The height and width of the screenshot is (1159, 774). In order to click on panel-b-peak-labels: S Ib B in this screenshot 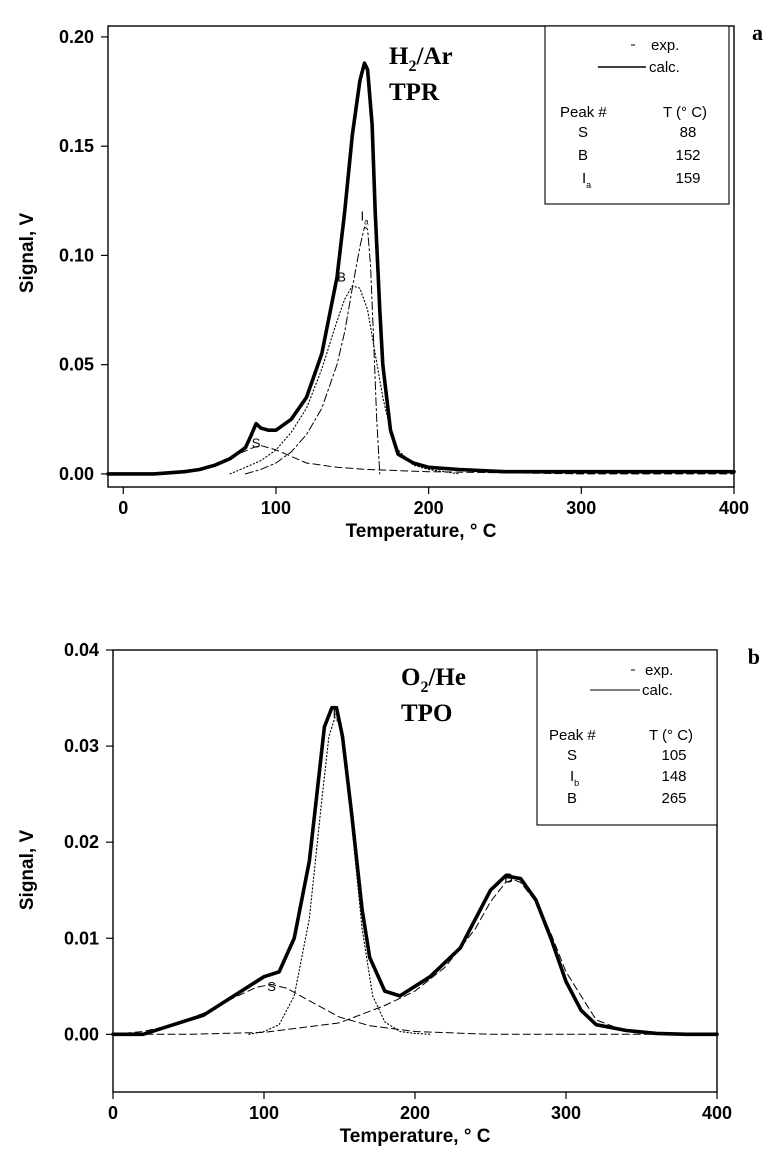, I will do `click(390, 849)`.